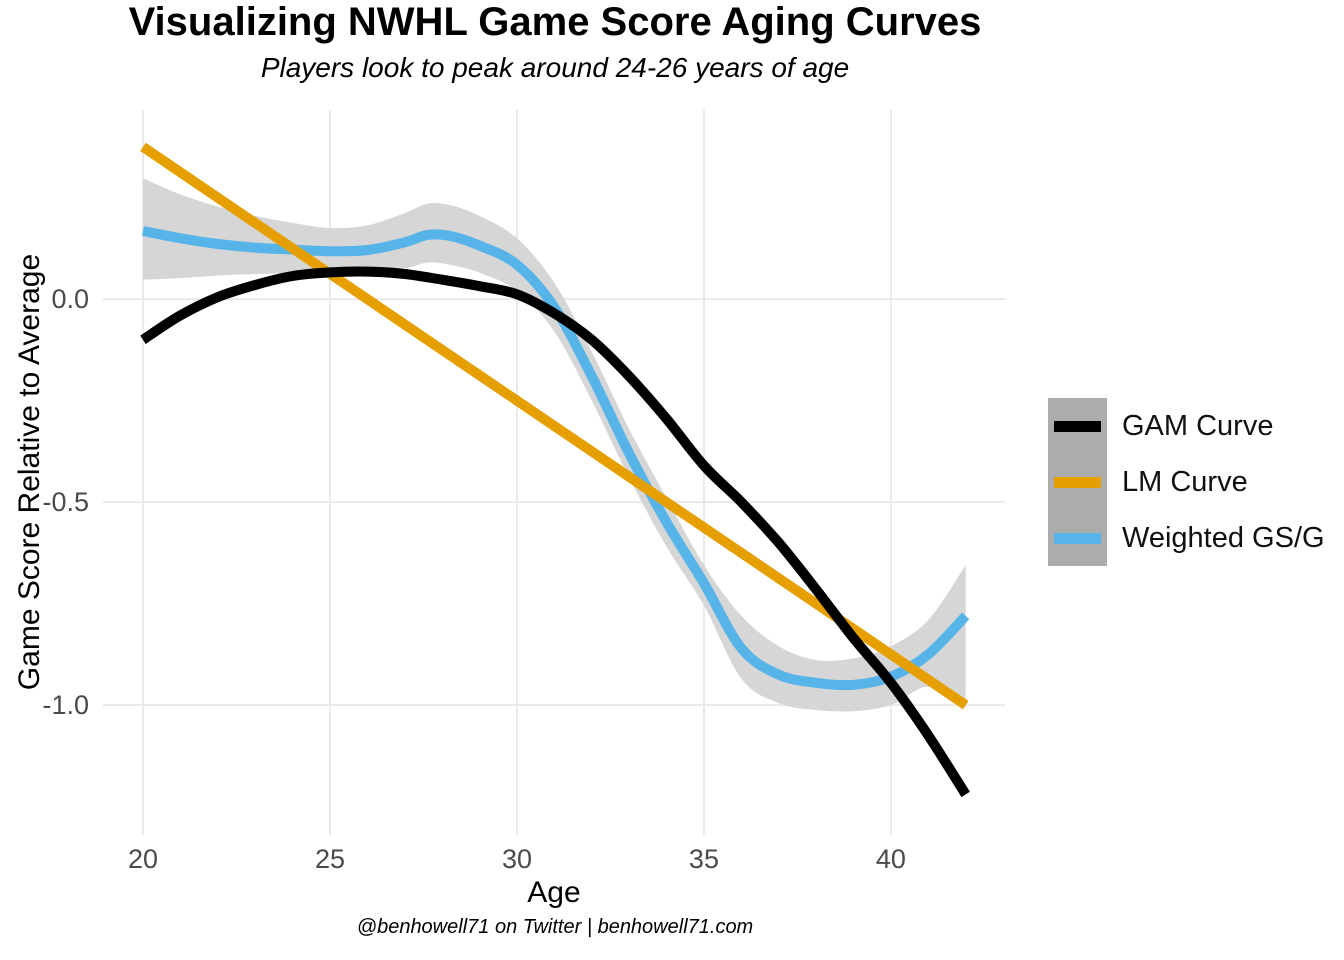  I want to click on y-tick-label: 0.0, so click(70, 299).